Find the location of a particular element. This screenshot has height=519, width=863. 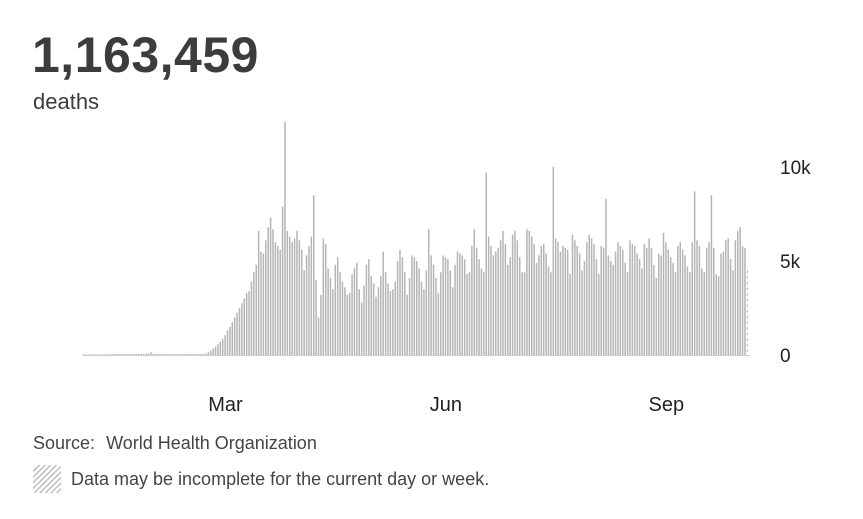

headline-total: 1,163,459 is located at coordinates (145, 55).